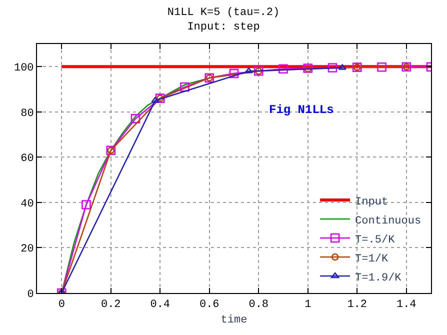  I want to click on x-tick-label: 0.8, so click(258, 305).